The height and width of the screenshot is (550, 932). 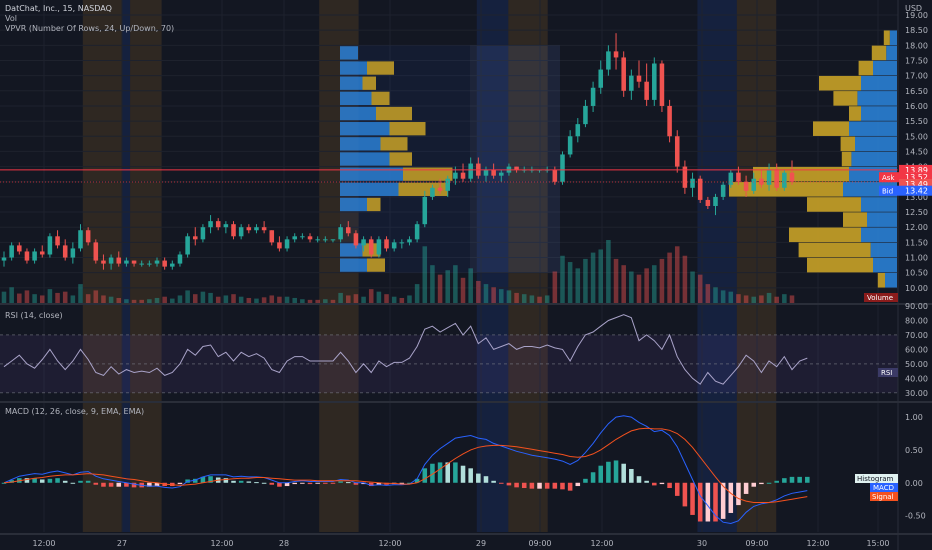 What do you see at coordinates (221, 543) in the screenshot?
I see `time-tick-label: 12:00` at bounding box center [221, 543].